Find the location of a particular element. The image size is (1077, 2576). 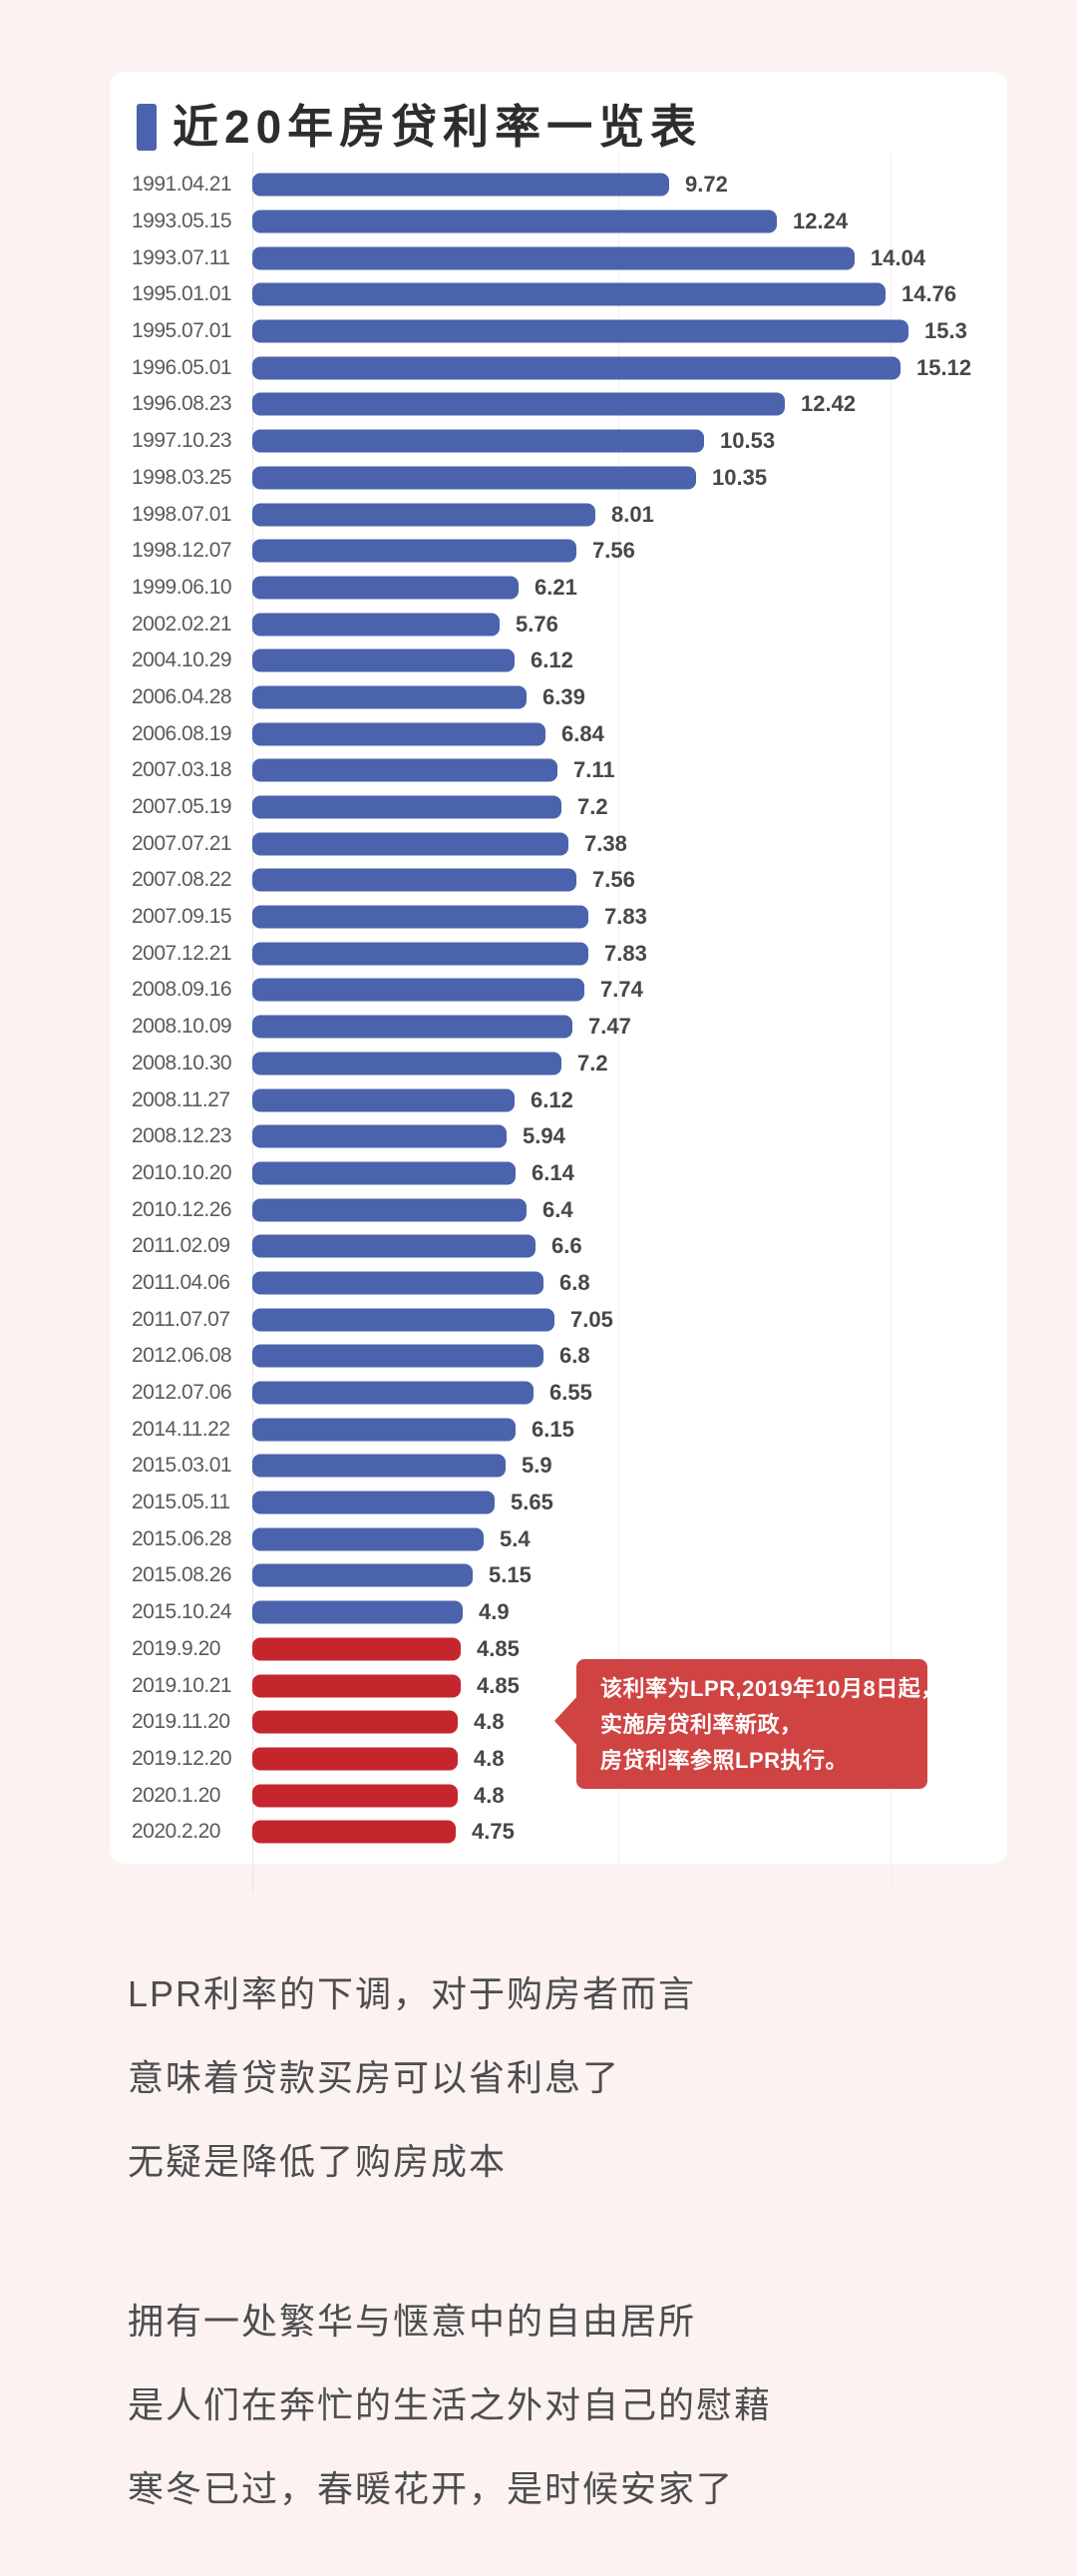

row-date-label: 2006.08.19 is located at coordinates (182, 733).